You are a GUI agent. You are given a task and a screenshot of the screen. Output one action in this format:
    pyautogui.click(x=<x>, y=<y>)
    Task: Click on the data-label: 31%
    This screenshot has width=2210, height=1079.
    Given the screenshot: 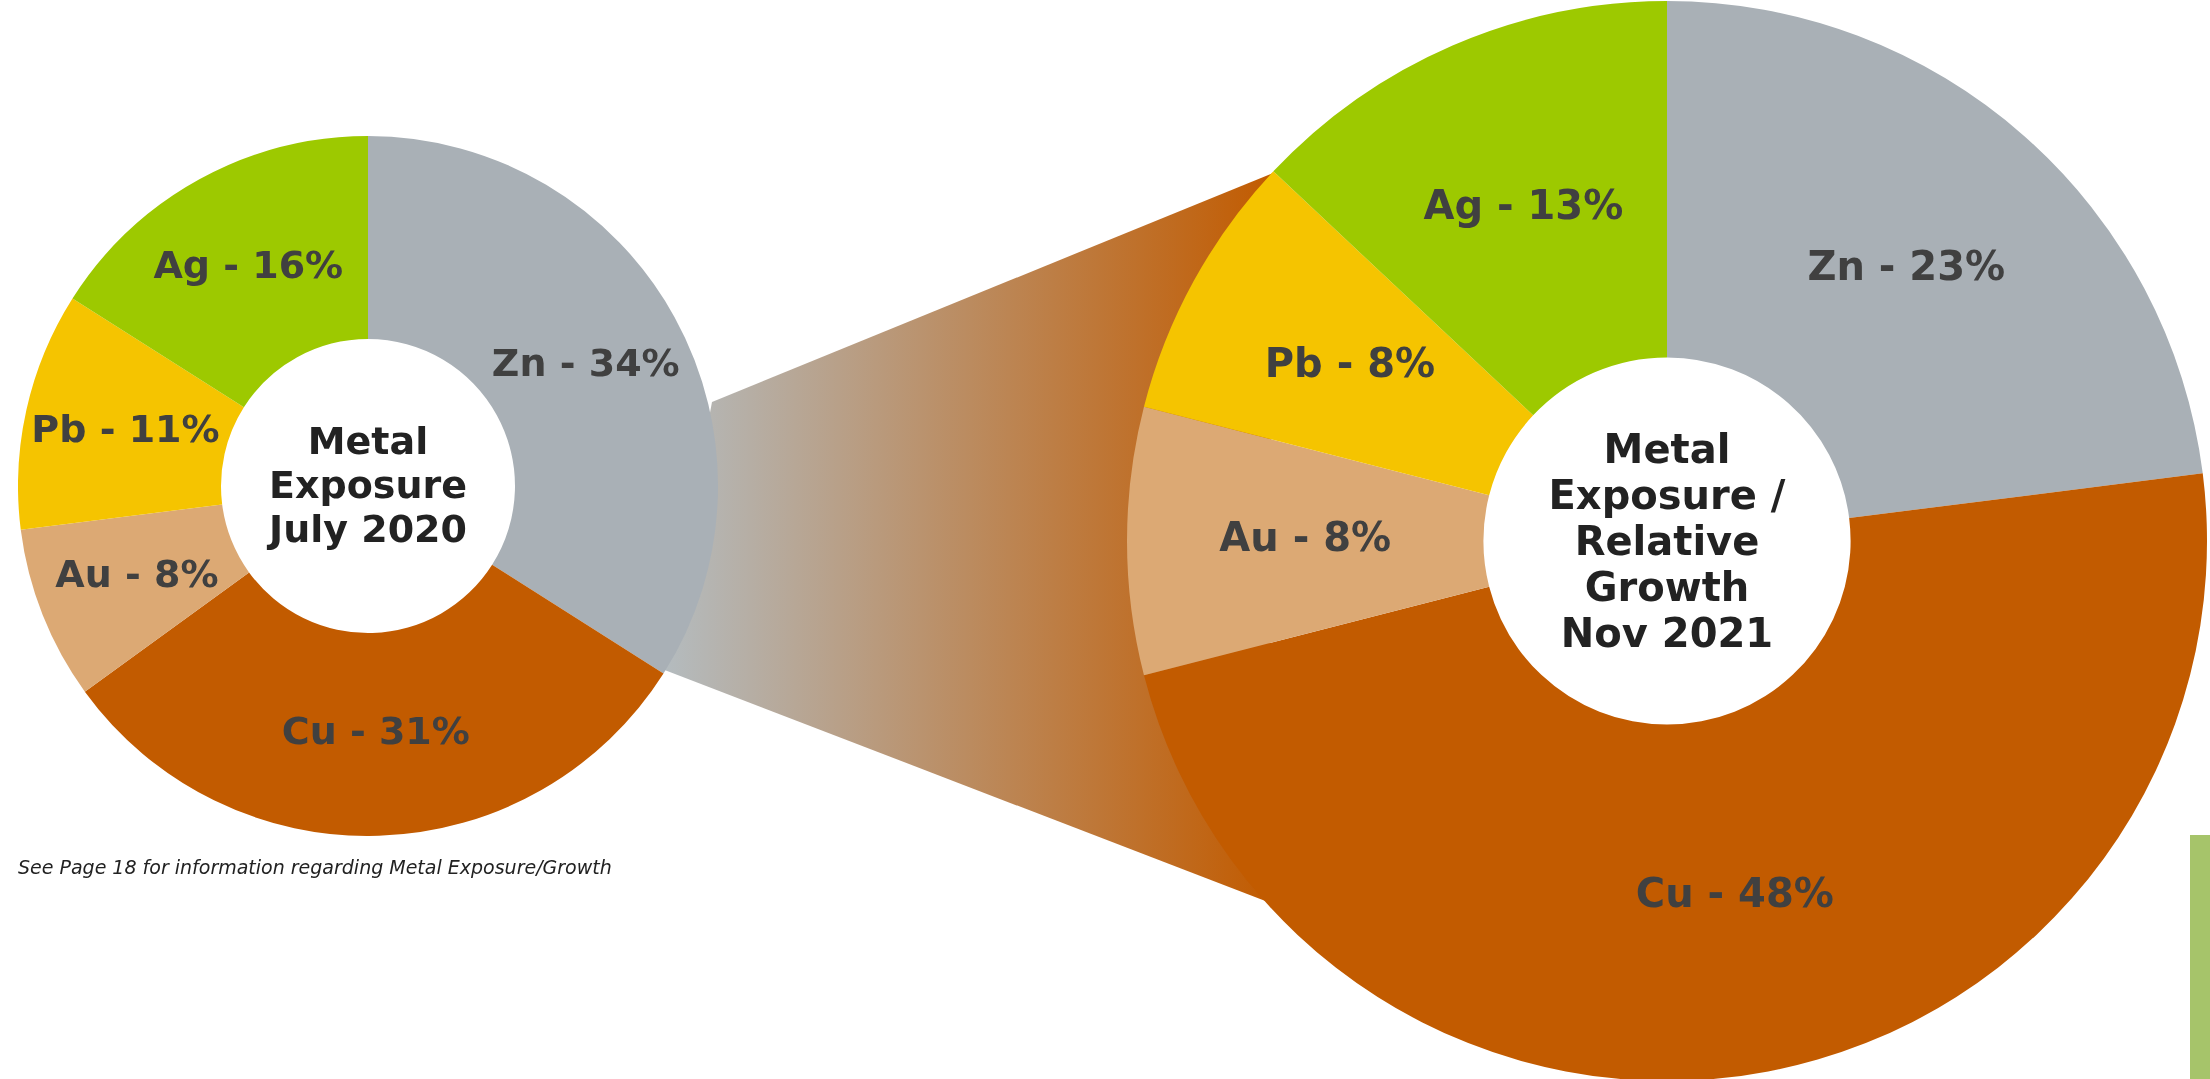 What is the action you would take?
    pyautogui.click(x=424, y=731)
    